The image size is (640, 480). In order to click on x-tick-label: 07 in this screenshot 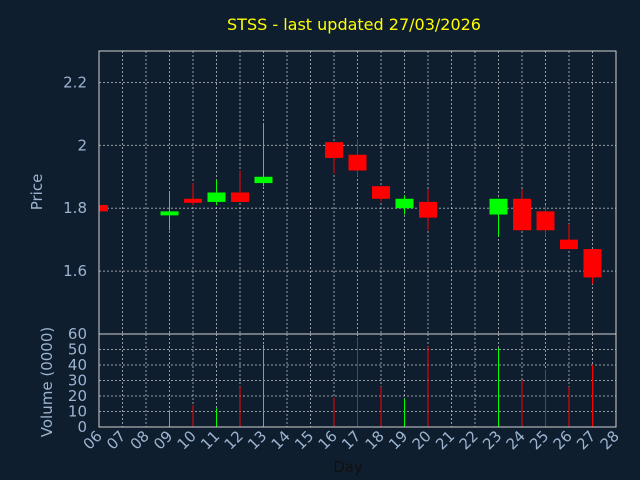, I will do `click(116, 440)`.